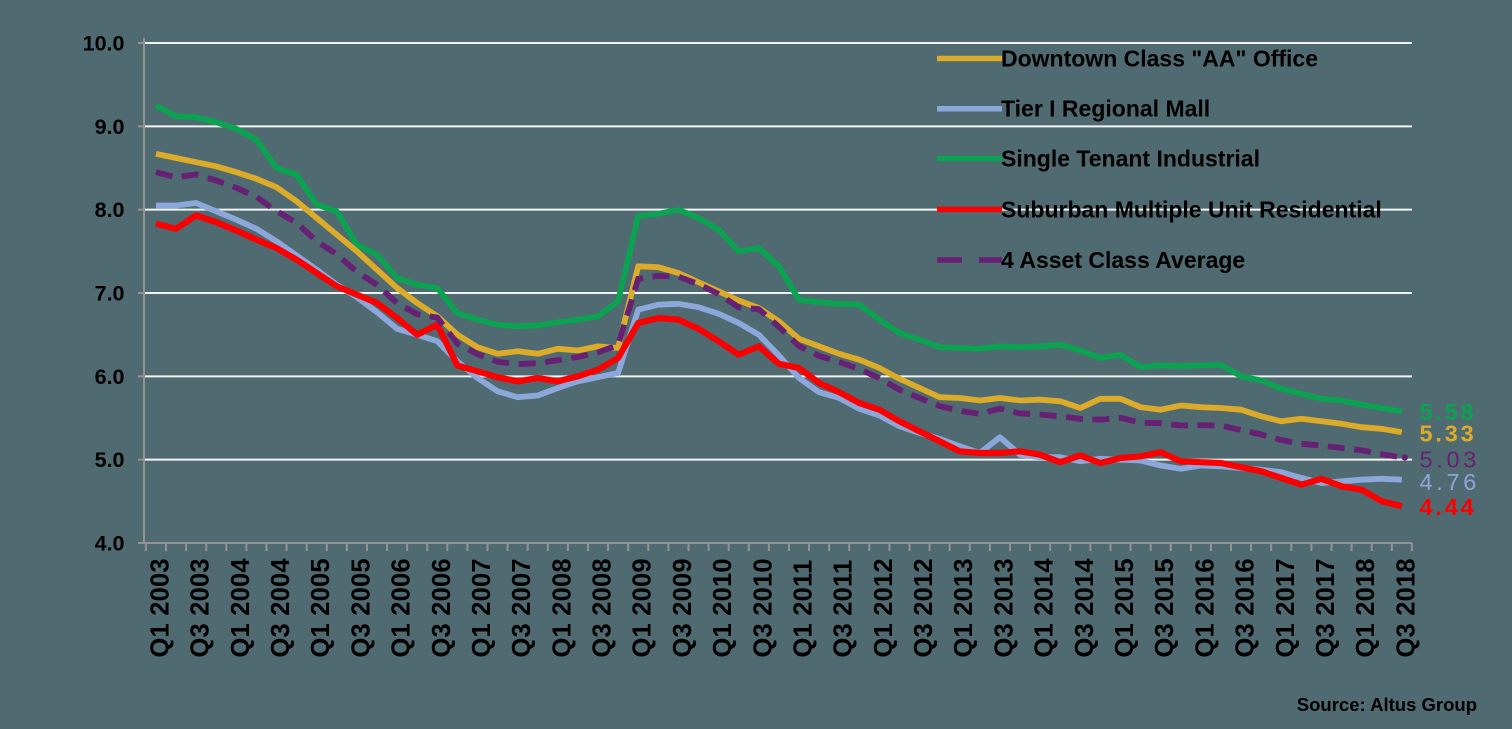 The height and width of the screenshot is (729, 1512). What do you see at coordinates (1450, 482) in the screenshot?
I see `svg-text: 4.76` at bounding box center [1450, 482].